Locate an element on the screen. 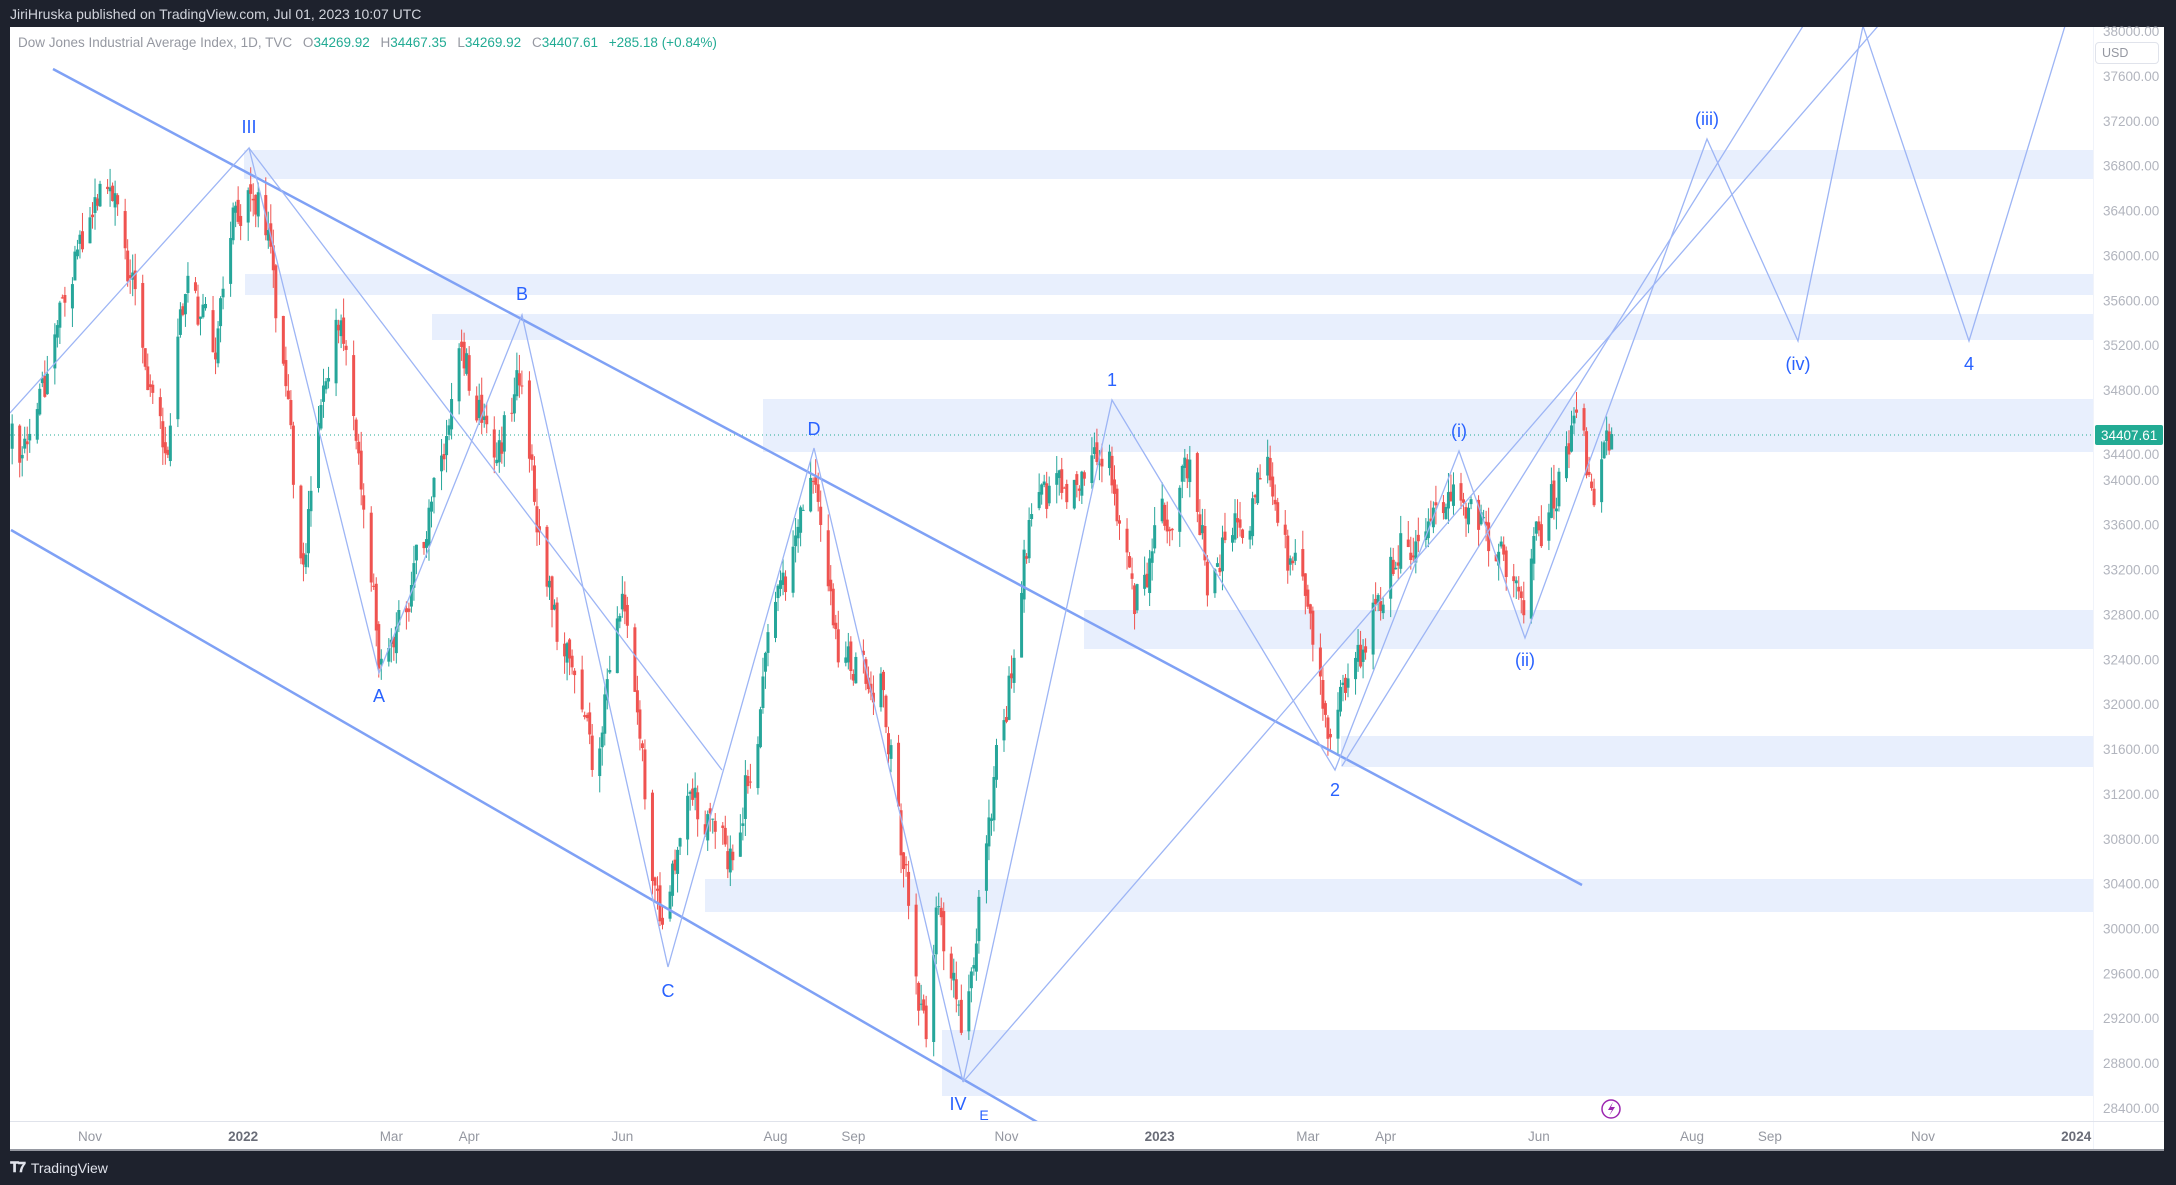  brand-name: TradingView is located at coordinates (69, 1167).